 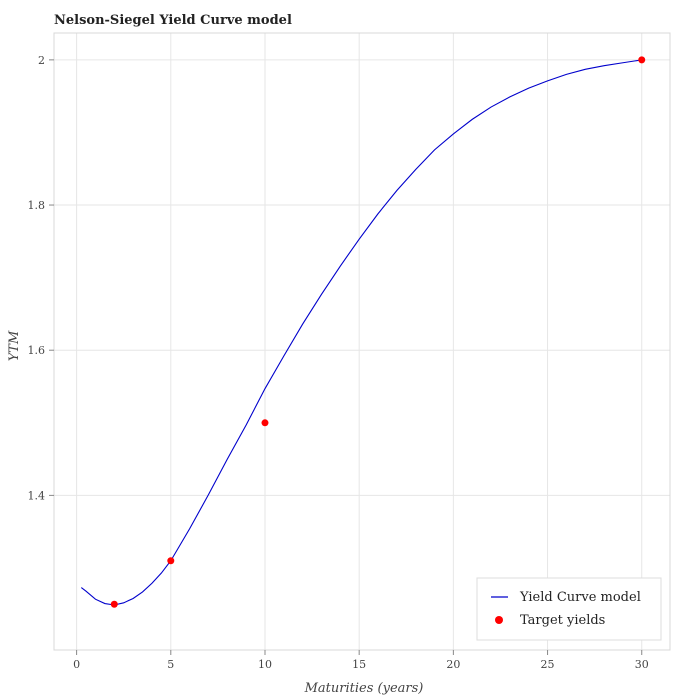 What do you see at coordinates (37, 495) in the screenshot?
I see `y-tick-label: 1.4` at bounding box center [37, 495].